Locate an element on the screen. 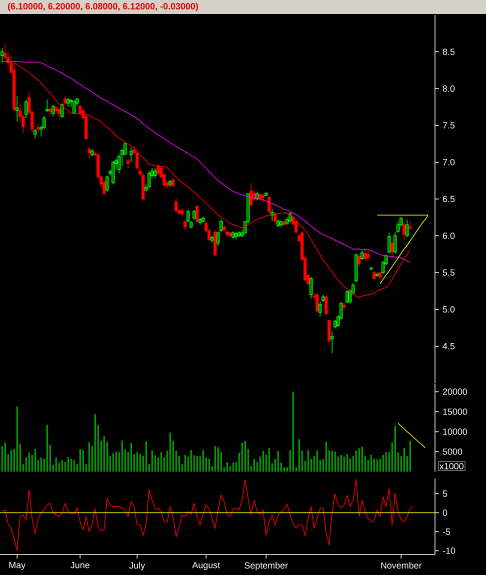  x-tick-label: July is located at coordinates (137, 566).